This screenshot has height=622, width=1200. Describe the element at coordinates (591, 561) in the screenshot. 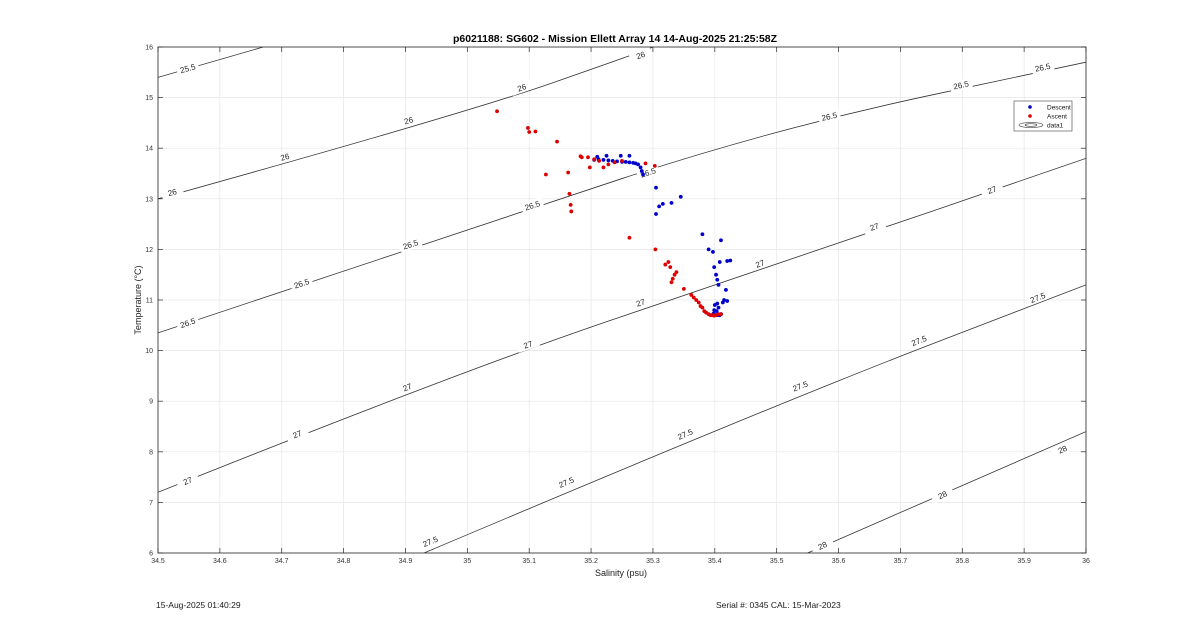

I see `x-tick-label: 35.2` at that location.